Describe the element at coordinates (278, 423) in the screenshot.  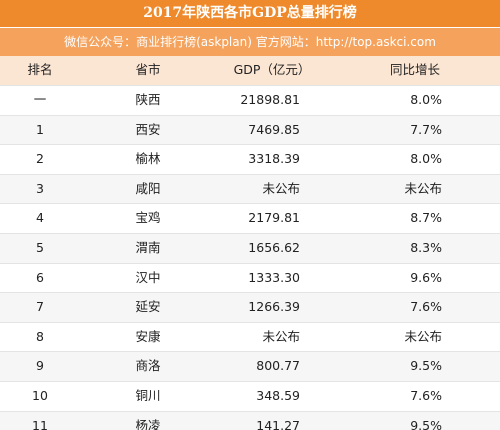
I see `table-cell: 141.27` at that location.